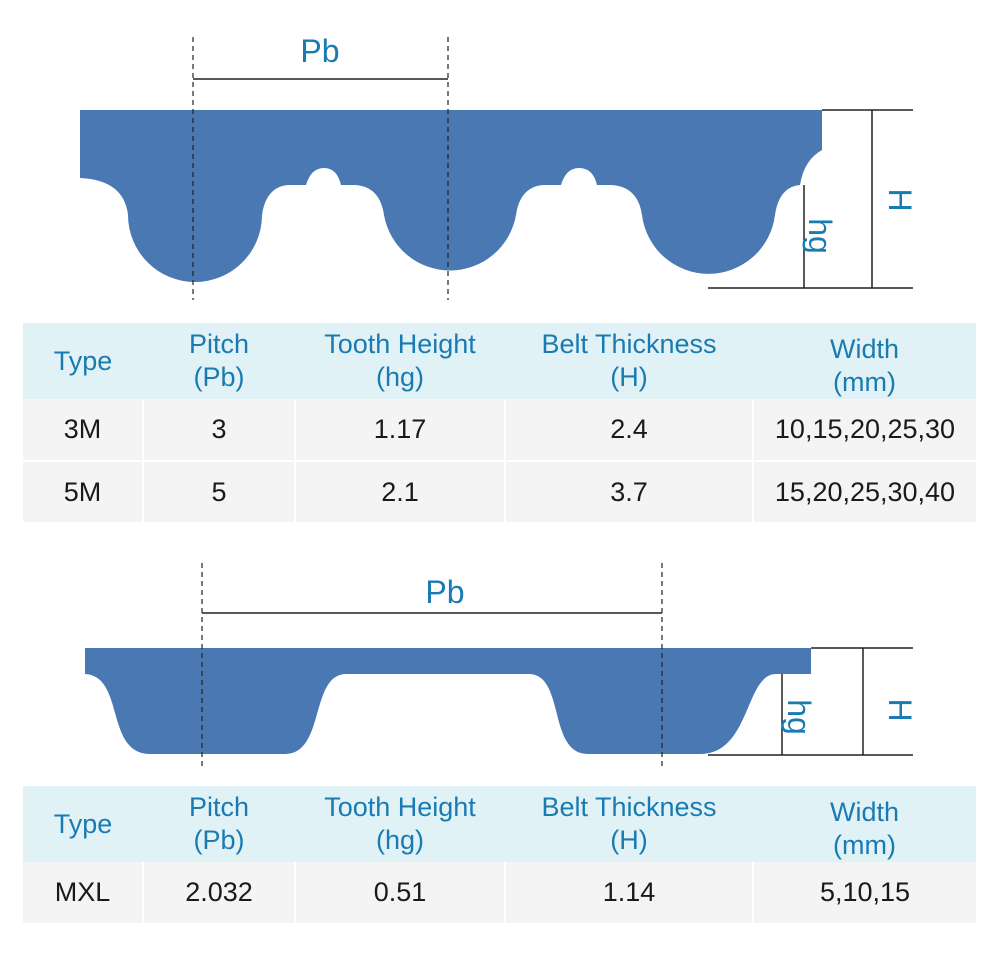 This screenshot has height=976, width=1000. Describe the element at coordinates (83, 430) in the screenshot. I see `cell-type: 3M` at that location.